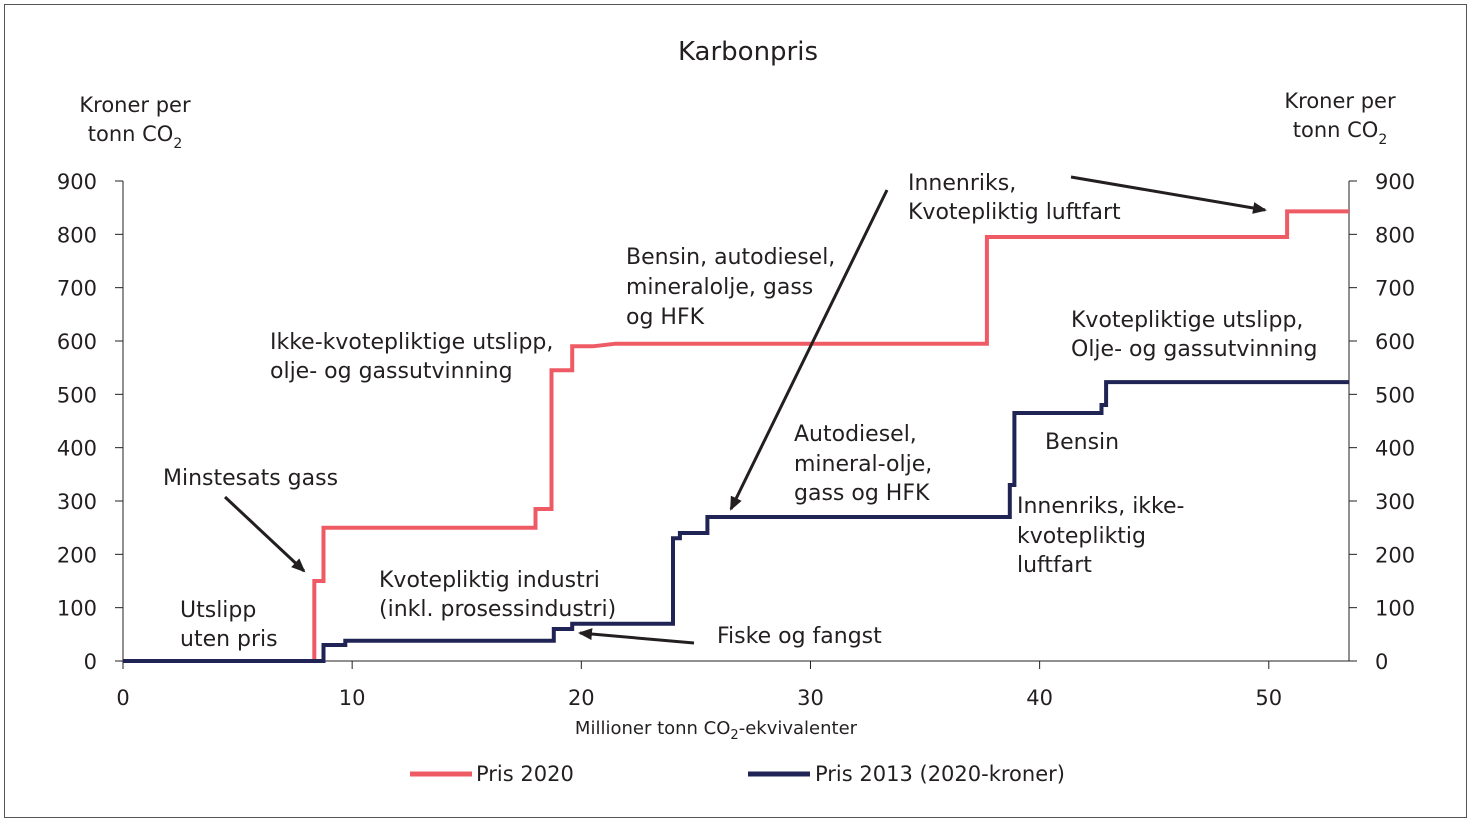  I want to click on right-unit-label-line2: tonn CO2, so click(1340, 133).